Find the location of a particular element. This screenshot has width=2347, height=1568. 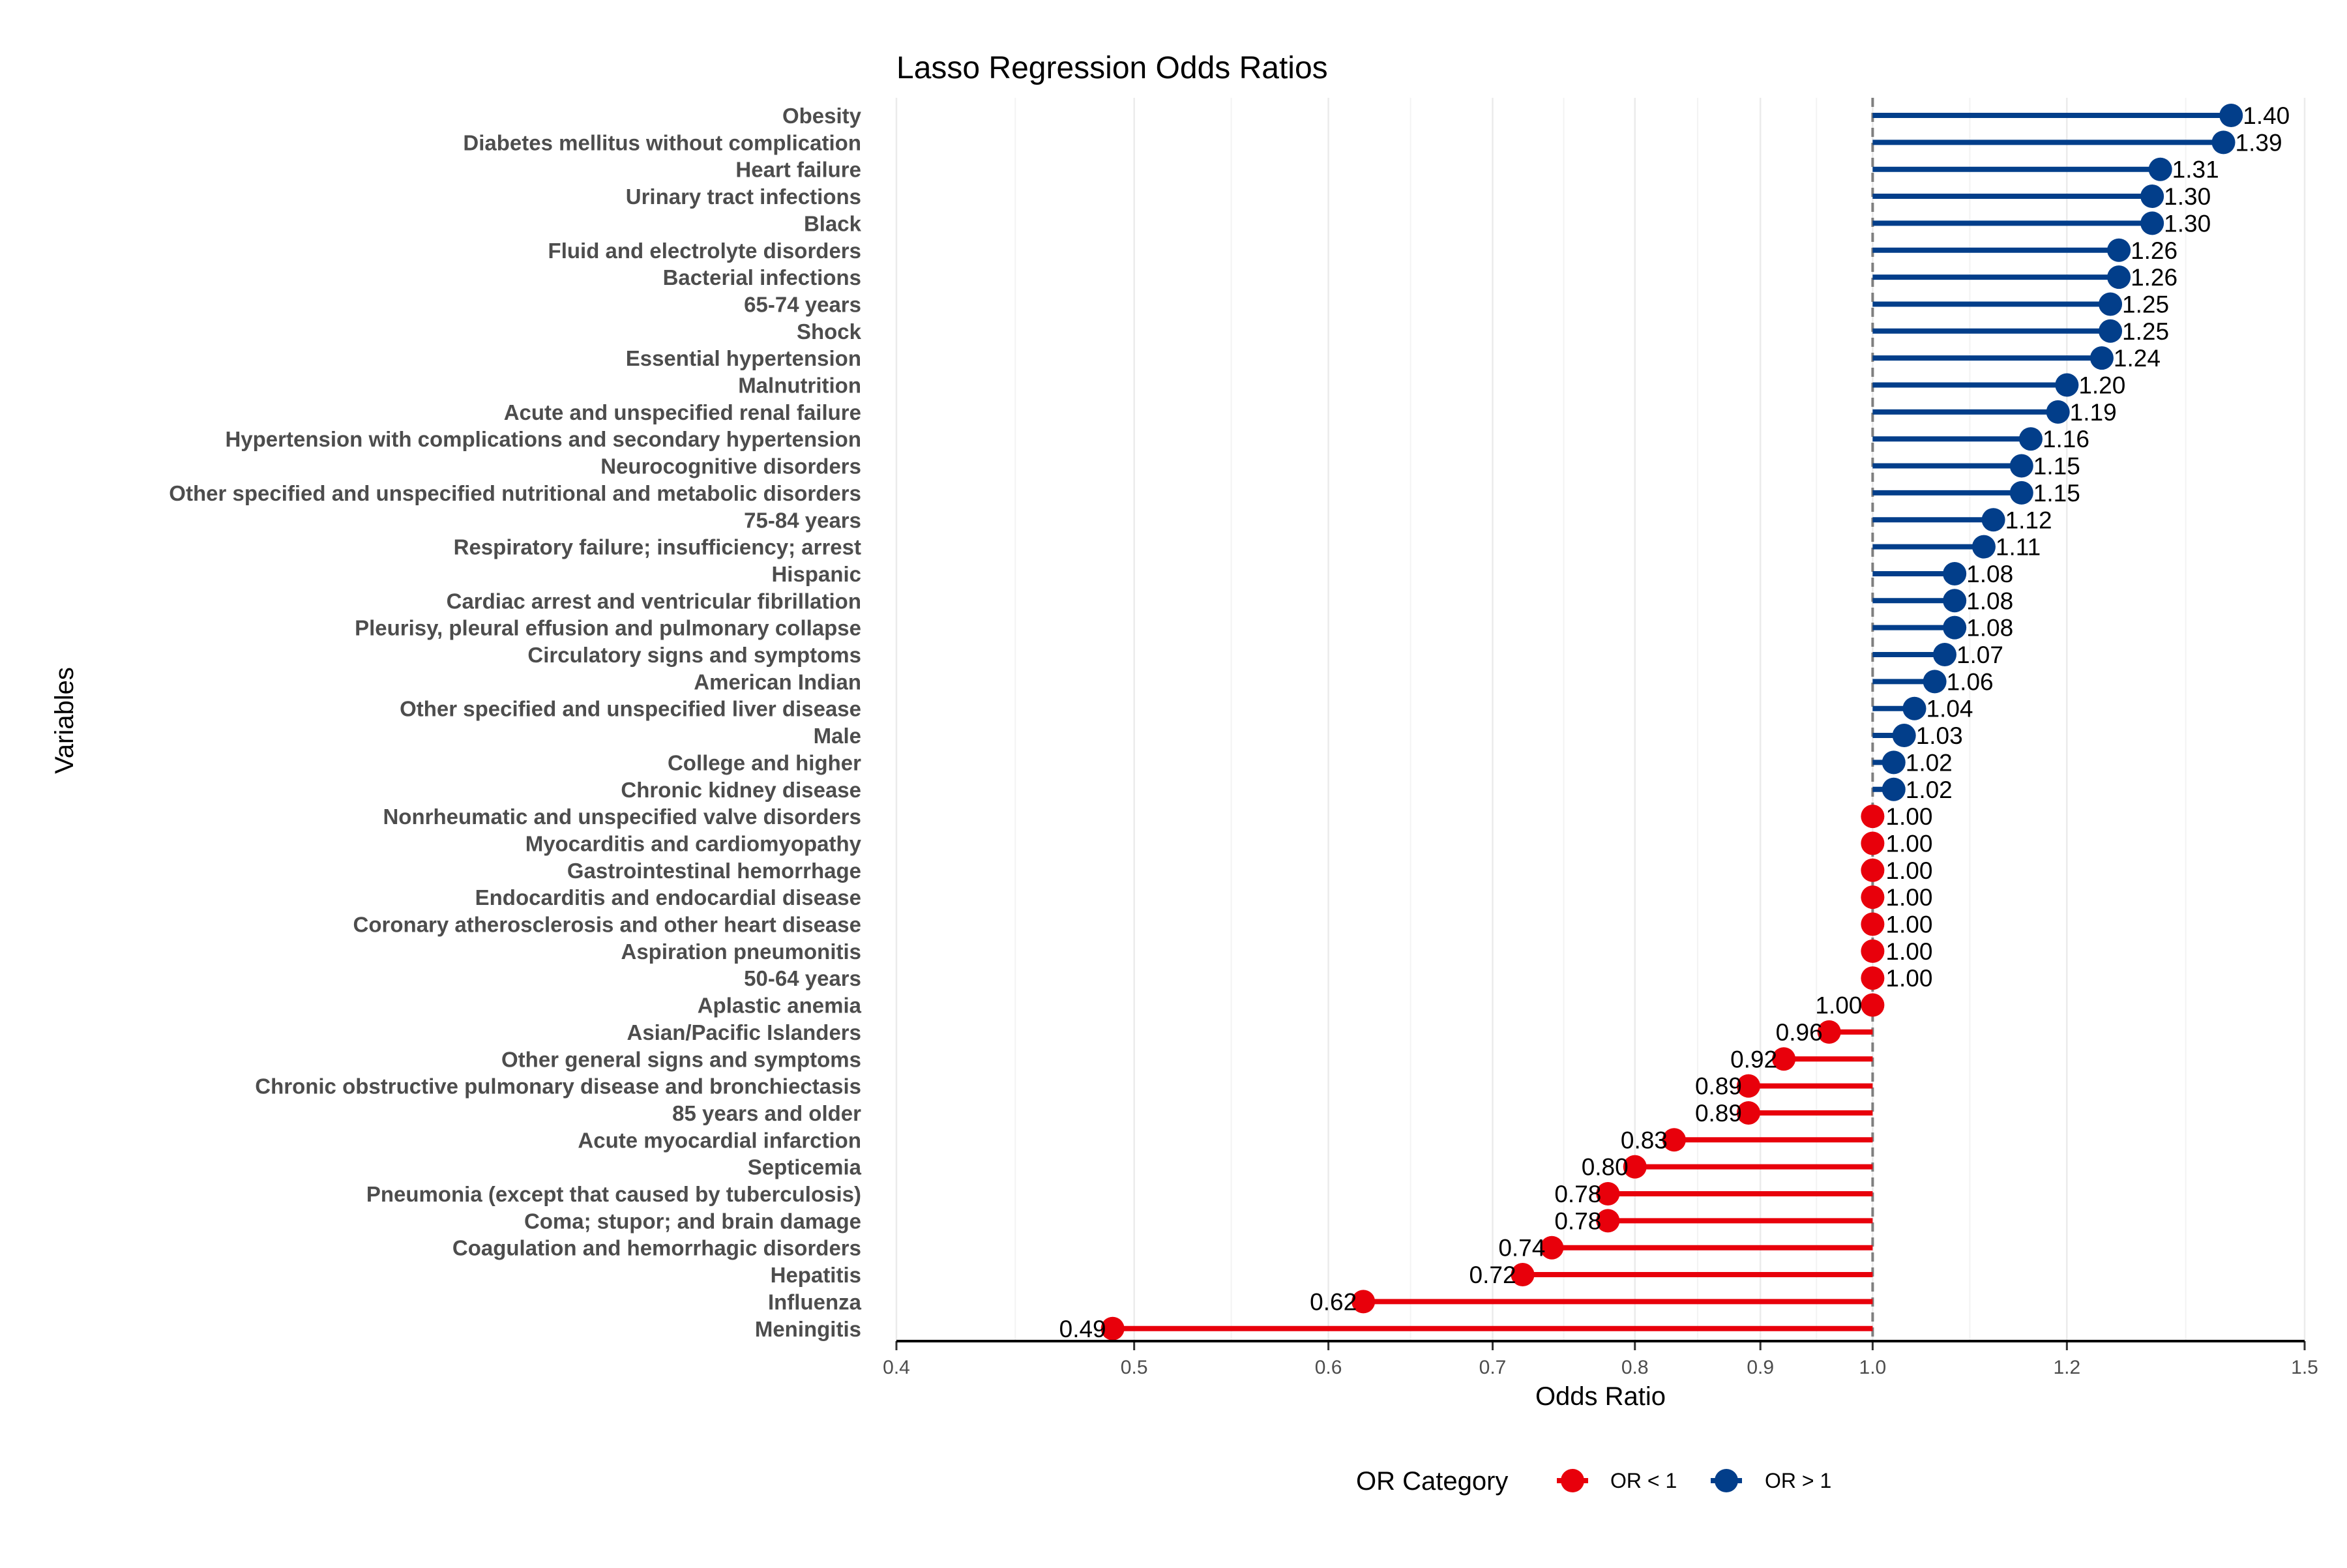

legend-key-above-dot is located at coordinates (1726, 1481).